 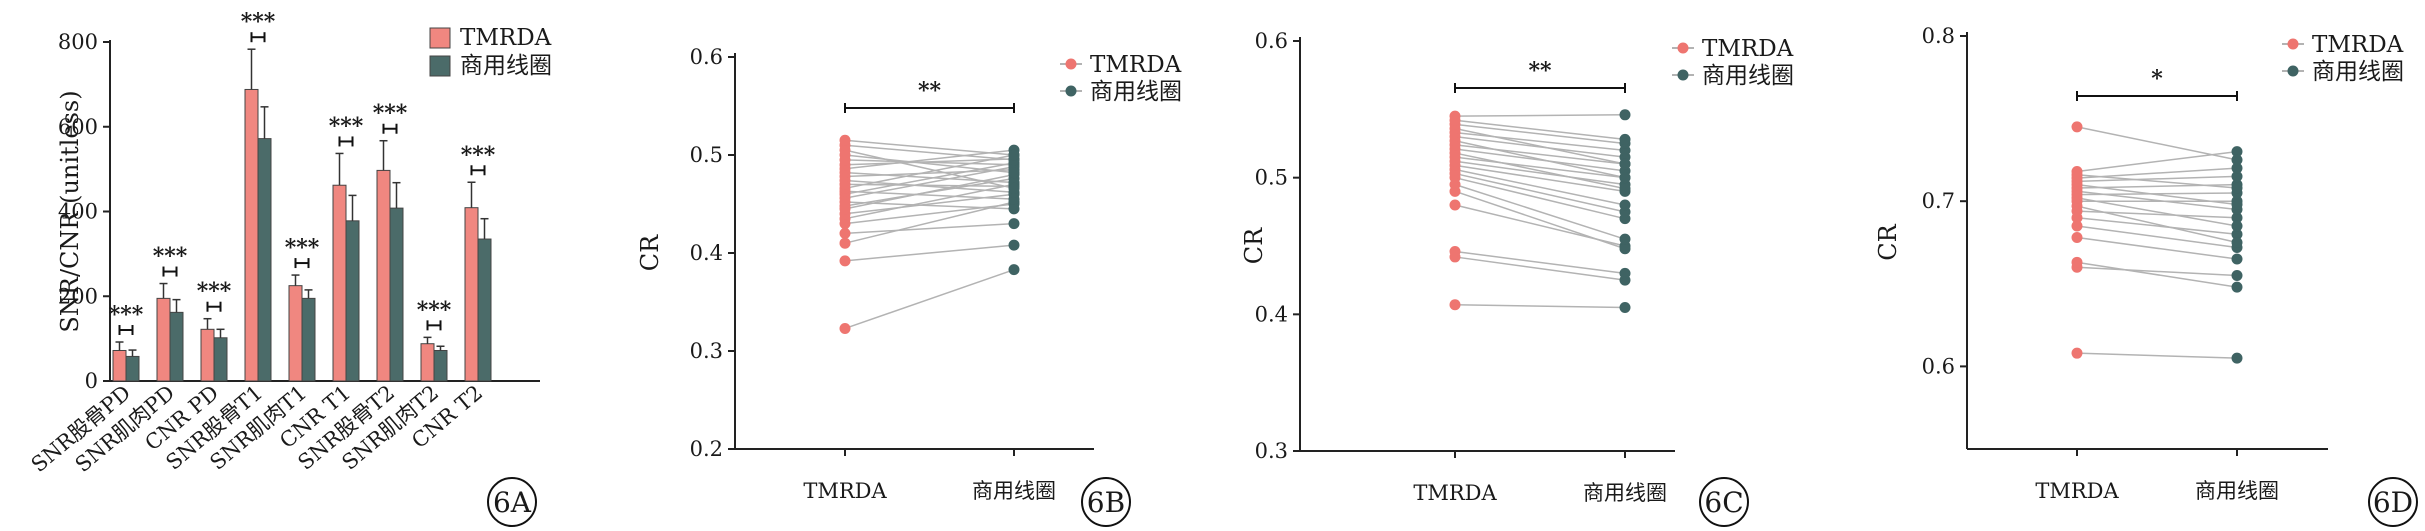 I want to click on panel-badge-label: 6A, so click(x=512, y=502).